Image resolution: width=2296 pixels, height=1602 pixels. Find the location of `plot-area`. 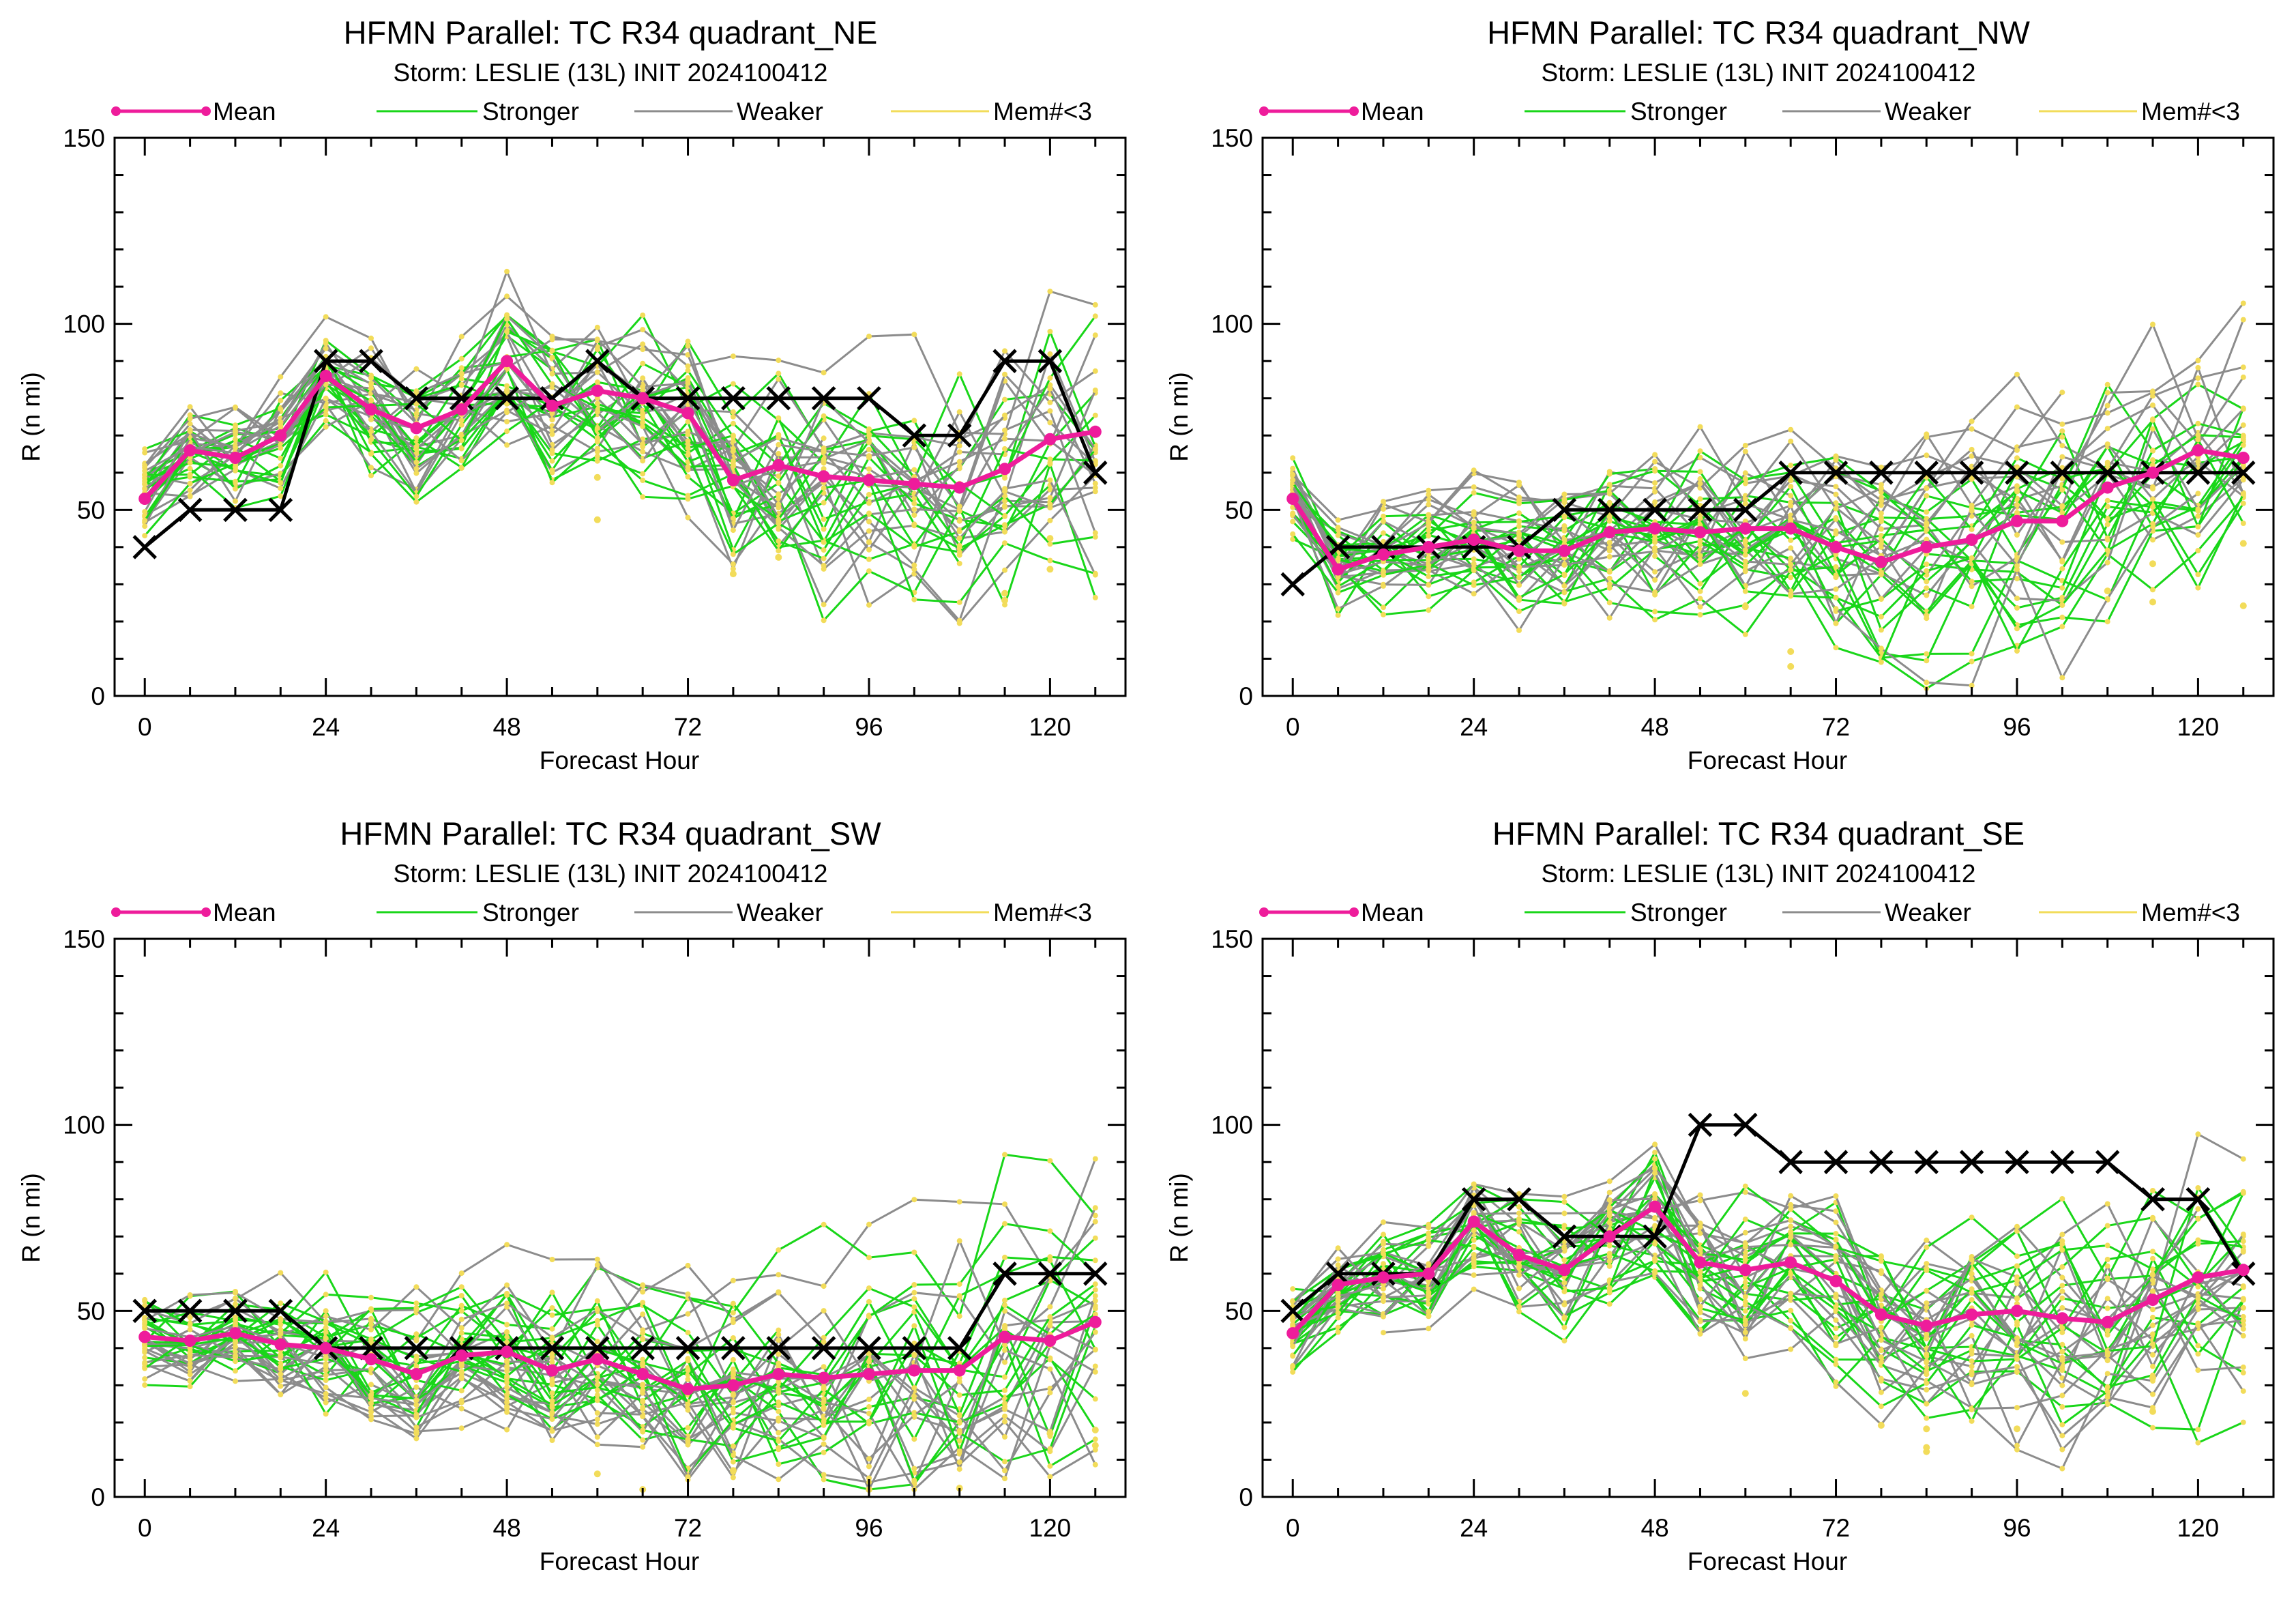

plot-area is located at coordinates (1768, 496).